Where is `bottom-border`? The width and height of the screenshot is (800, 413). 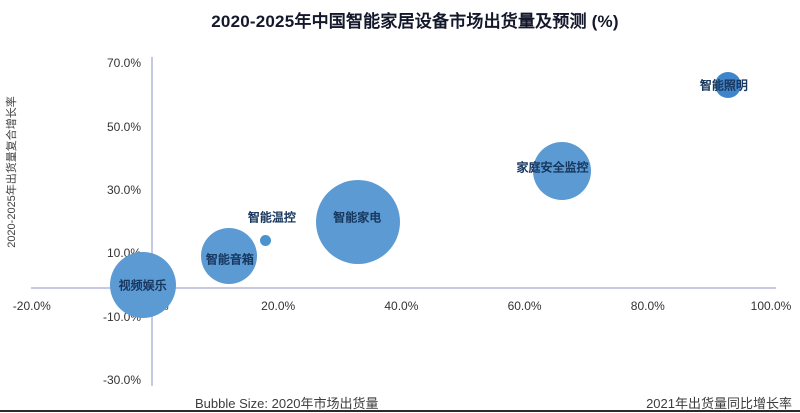 bottom-border is located at coordinates (400, 411).